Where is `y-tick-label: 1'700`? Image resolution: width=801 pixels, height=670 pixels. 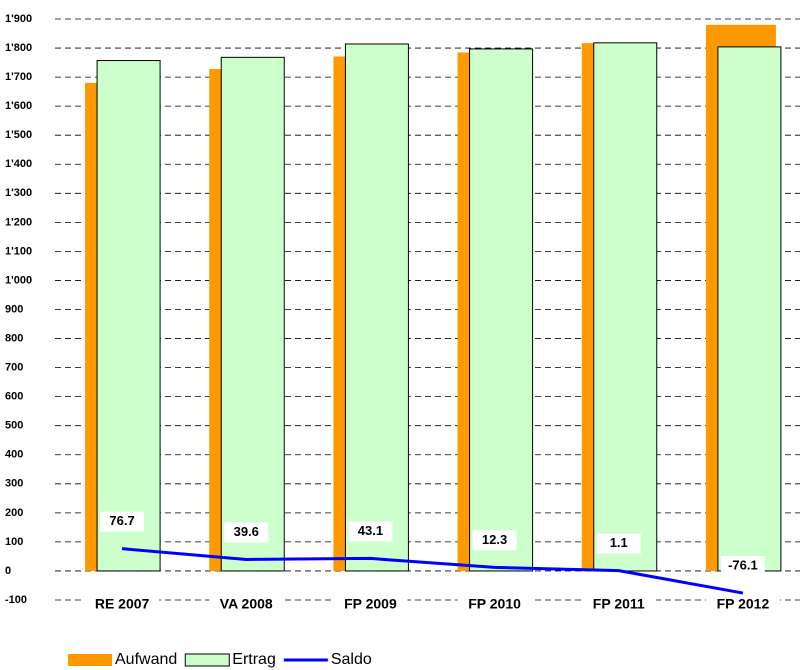
y-tick-label: 1'700 is located at coordinates (18, 77).